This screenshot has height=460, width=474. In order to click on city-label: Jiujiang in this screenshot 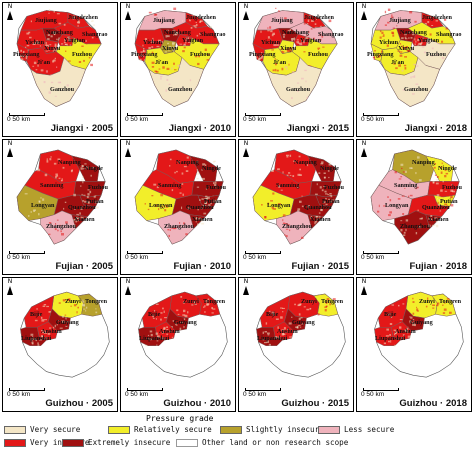, I will do `click(400, 20)`.